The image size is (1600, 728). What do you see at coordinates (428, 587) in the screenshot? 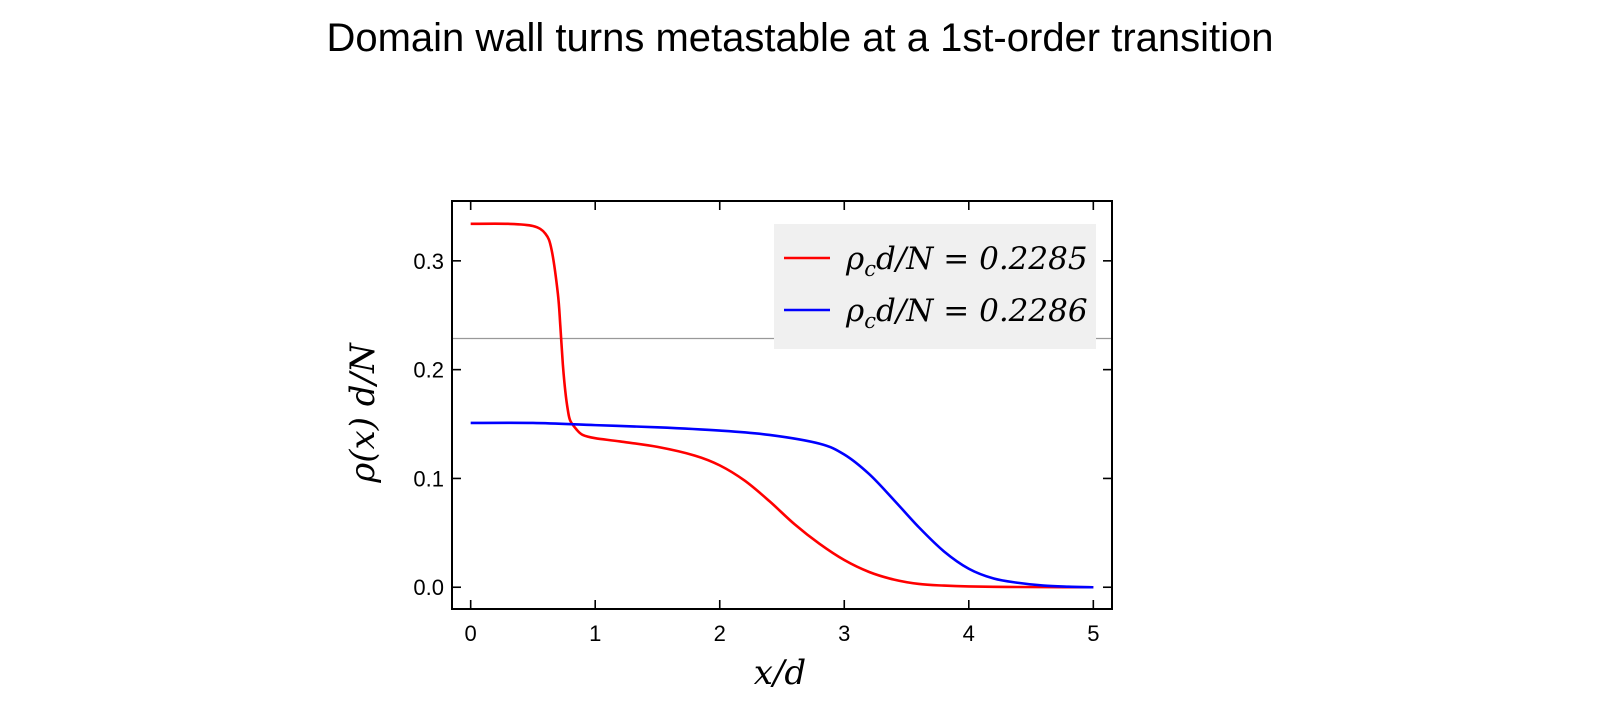
I see `y-tick-label: 0.0` at bounding box center [428, 587].